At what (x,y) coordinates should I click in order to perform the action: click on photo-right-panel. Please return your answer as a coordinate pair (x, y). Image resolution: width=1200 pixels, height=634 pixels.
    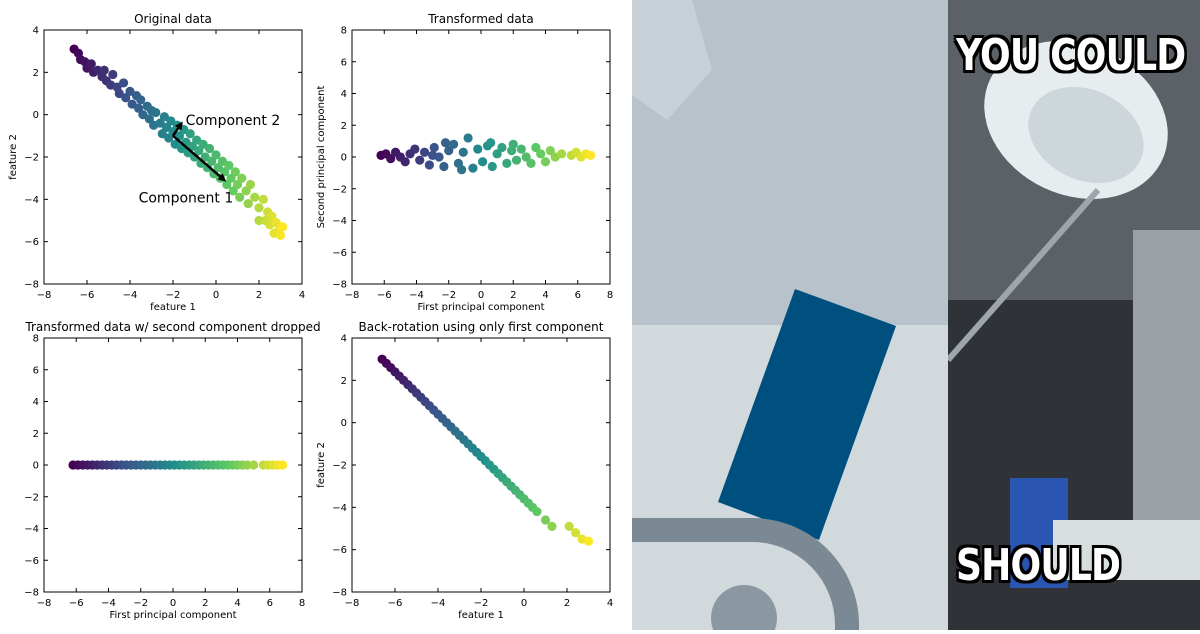
    Looking at the image, I should click on (1166, 380).